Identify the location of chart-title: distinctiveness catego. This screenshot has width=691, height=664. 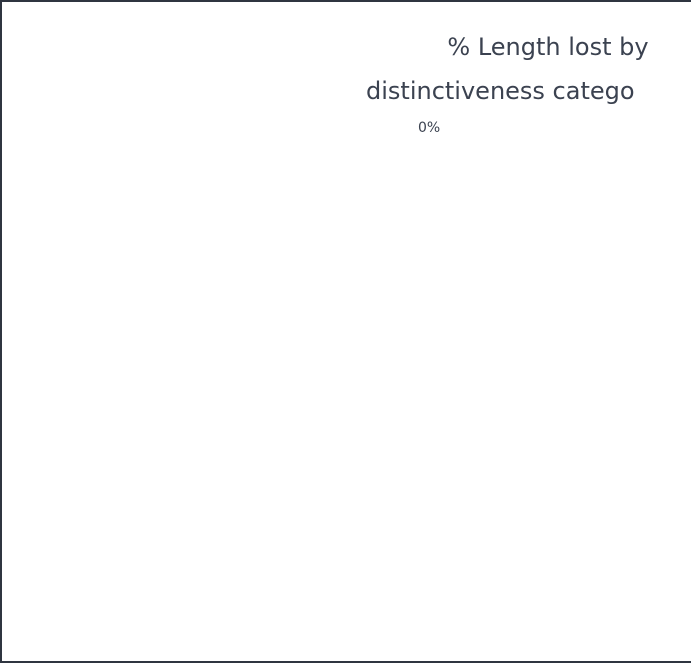
(500, 91).